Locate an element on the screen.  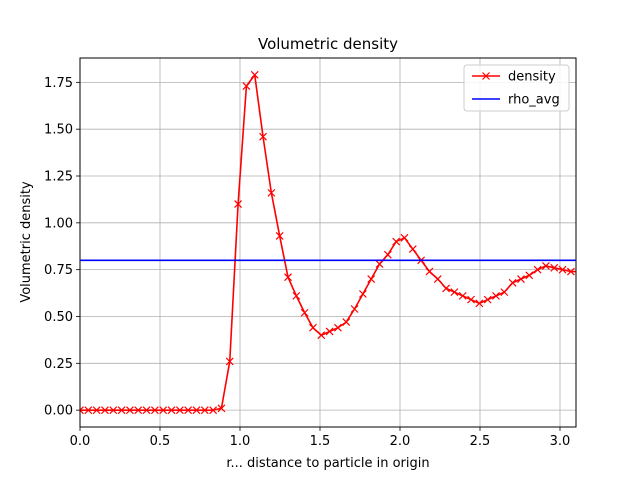
y-axis-label: Volumetric density is located at coordinates (26, 242).